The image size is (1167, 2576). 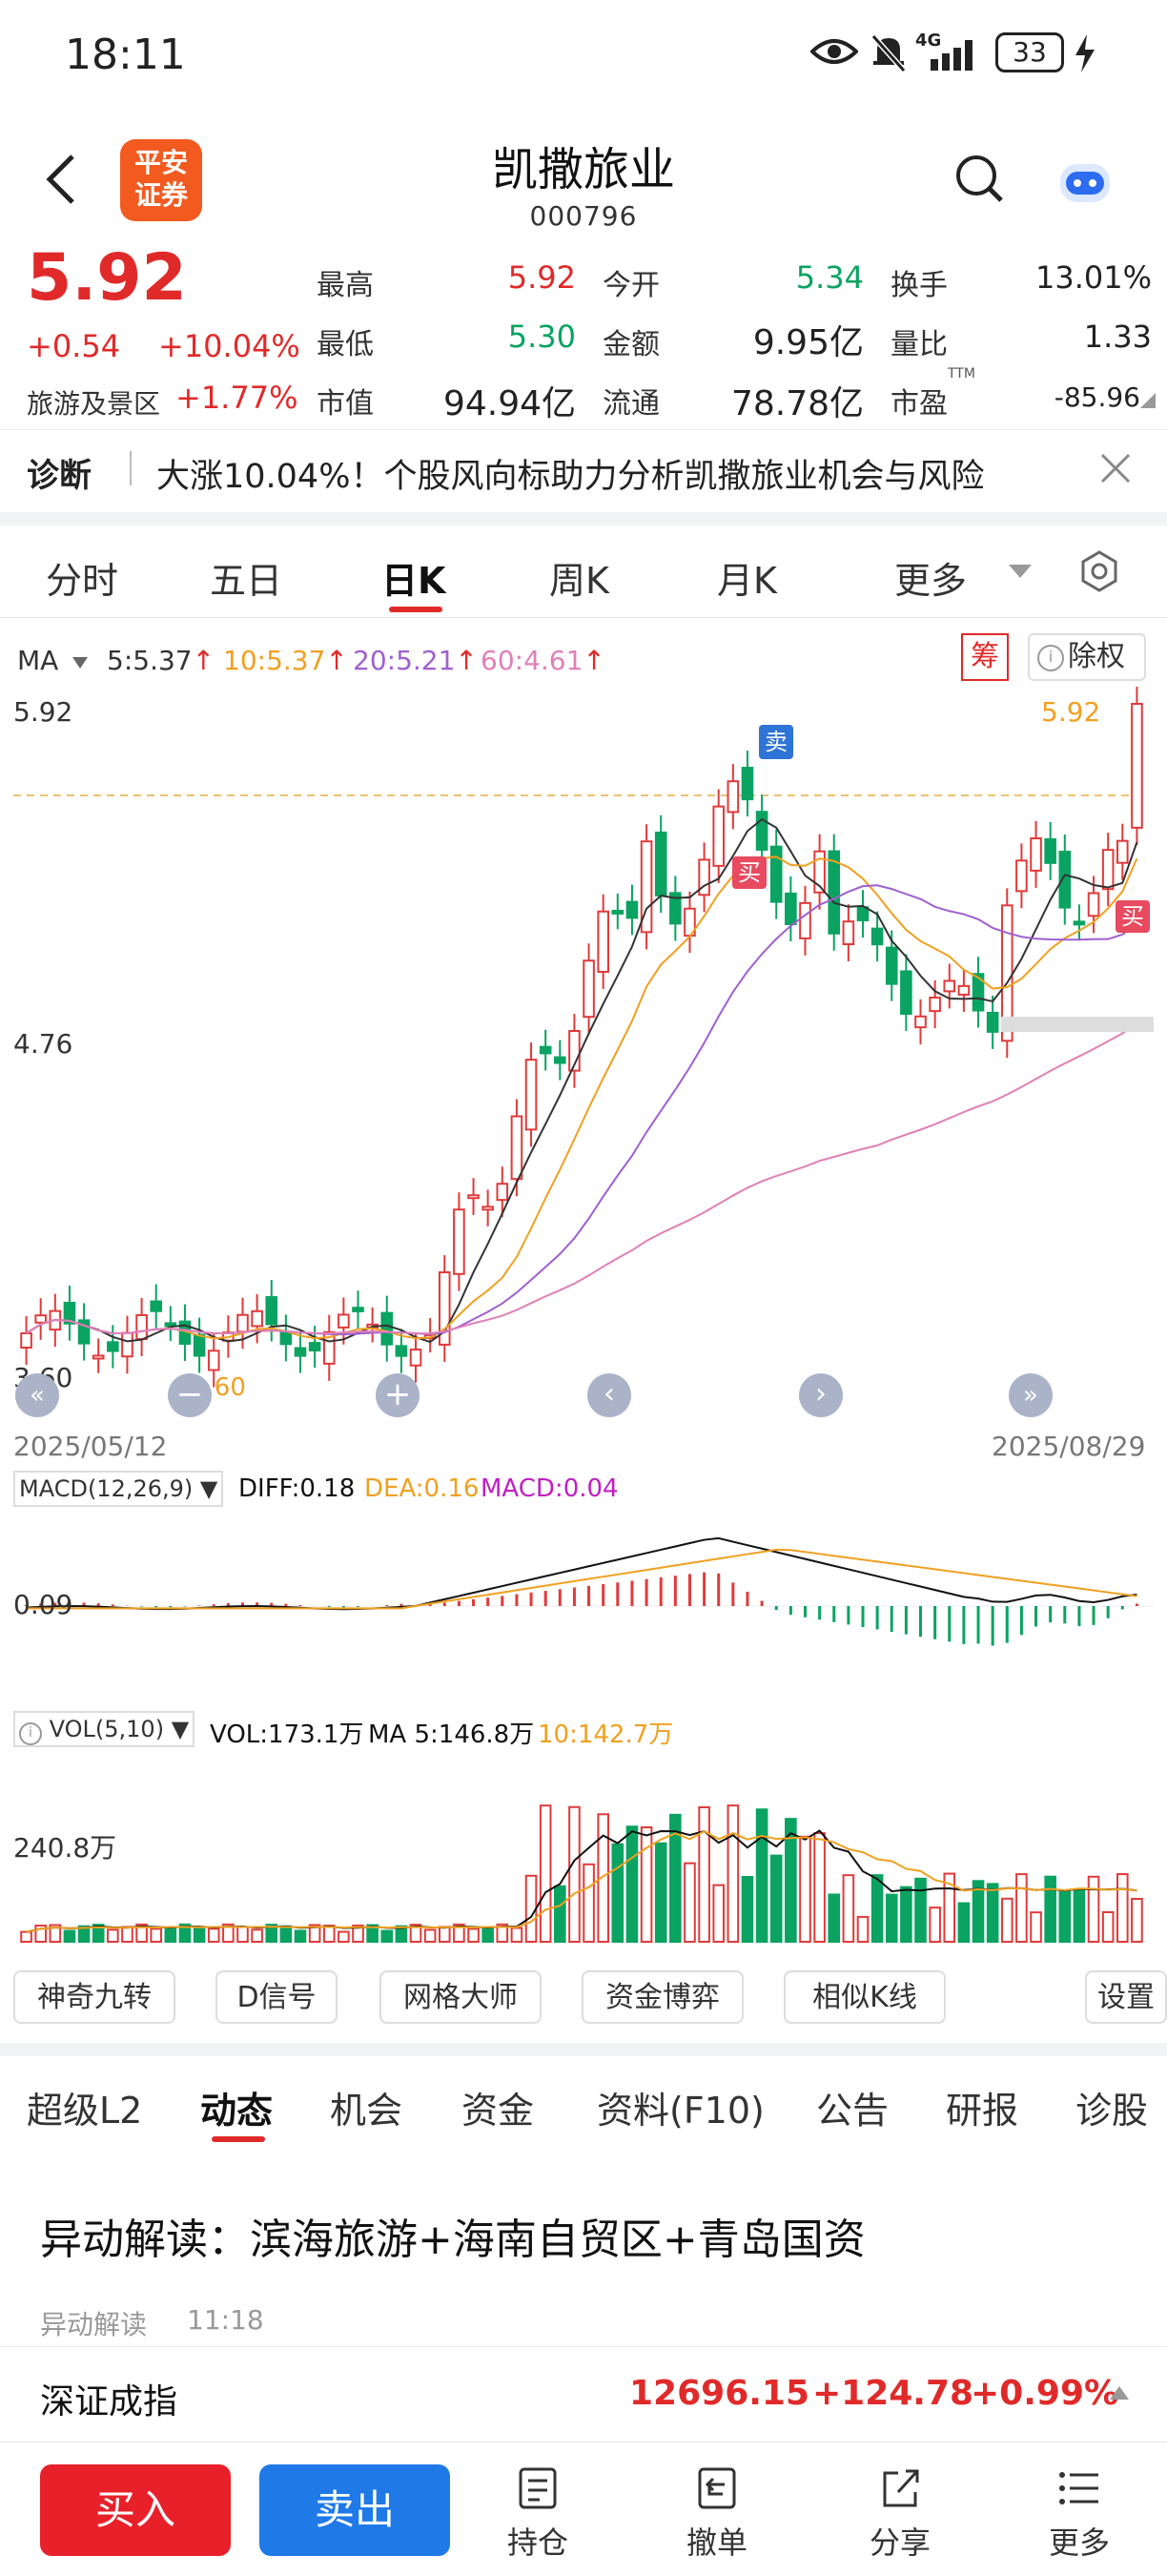 I want to click on chevron-down-icon, so click(x=1020, y=574).